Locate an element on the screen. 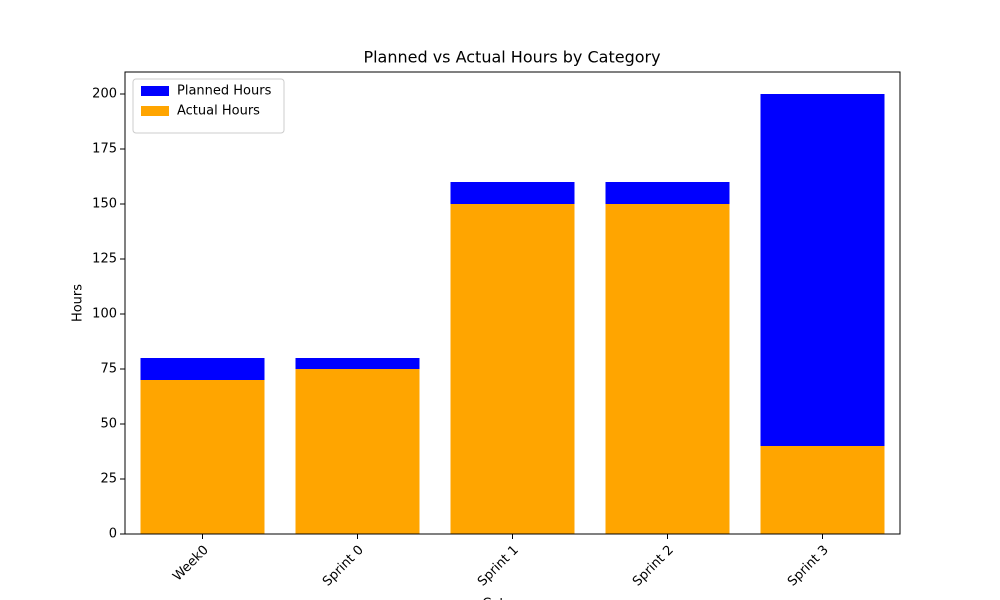 The height and width of the screenshot is (600, 1000). legend-frame is located at coordinates (208, 106).